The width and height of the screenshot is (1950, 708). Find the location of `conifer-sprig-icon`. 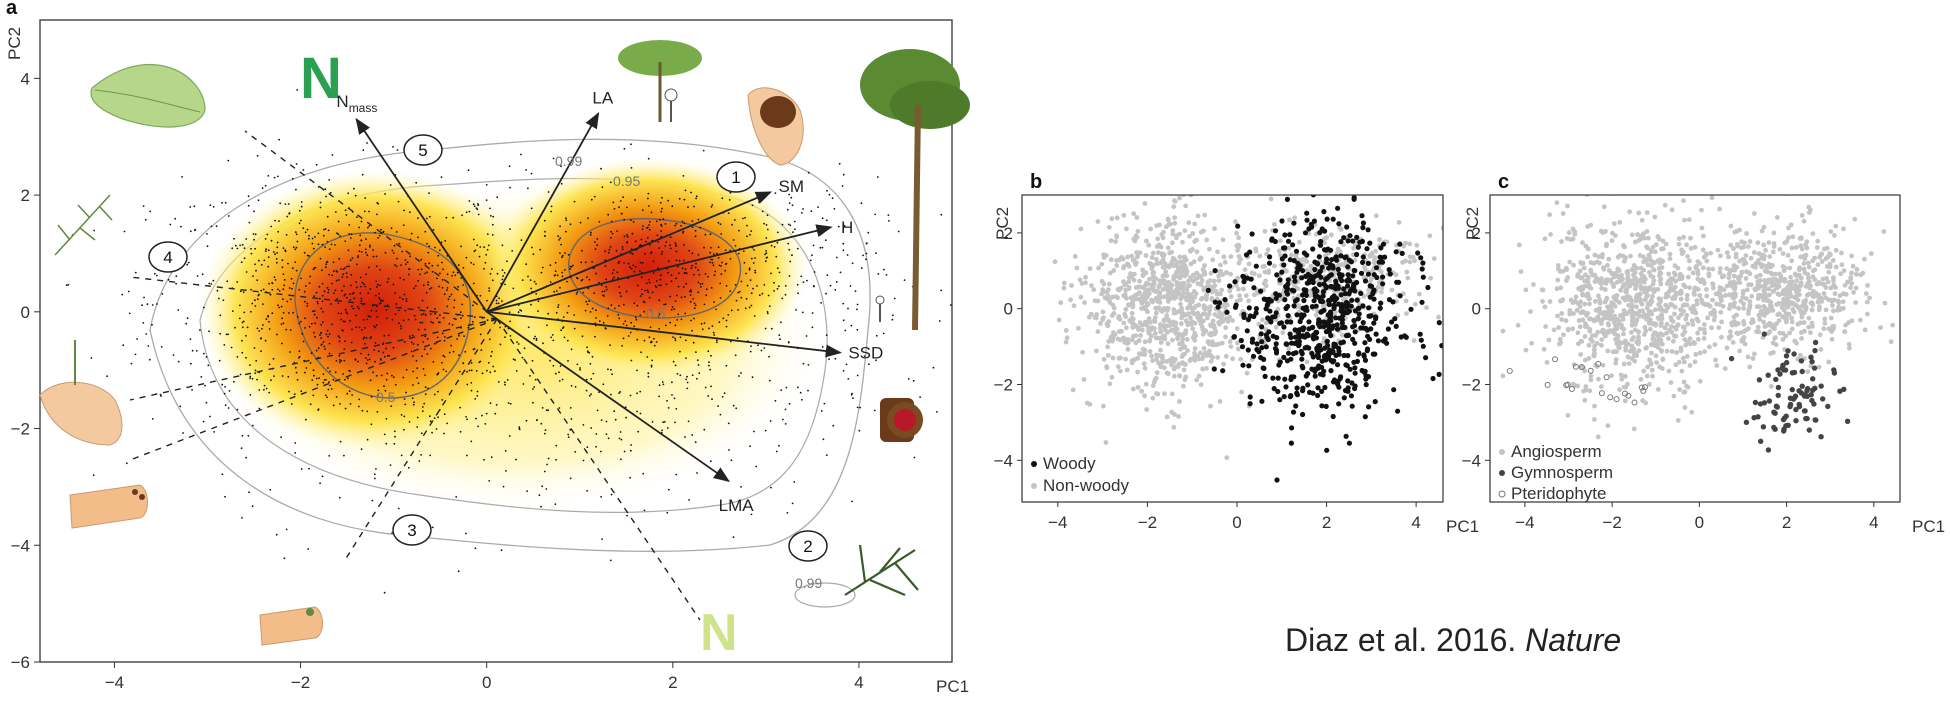

conifer-sprig-icon is located at coordinates (83, 225).